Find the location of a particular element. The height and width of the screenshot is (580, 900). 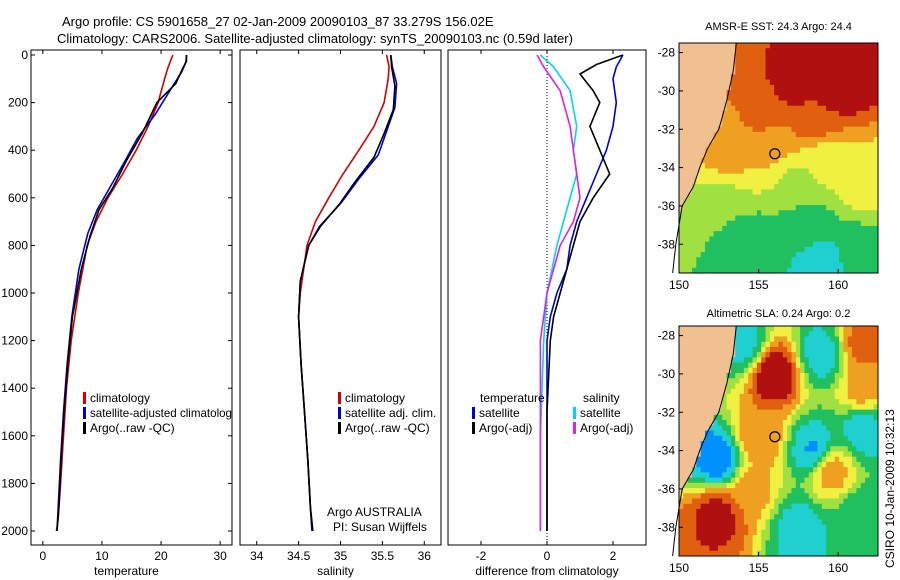

y-tick-label: 2000 is located at coordinates (14, 531).